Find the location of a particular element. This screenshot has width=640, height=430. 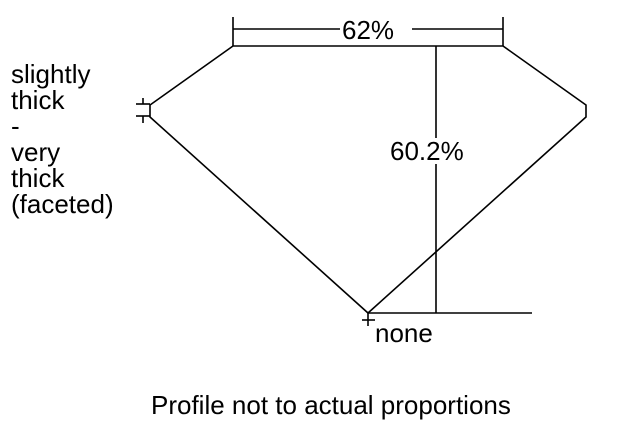

culet-label: none is located at coordinates (404, 333).